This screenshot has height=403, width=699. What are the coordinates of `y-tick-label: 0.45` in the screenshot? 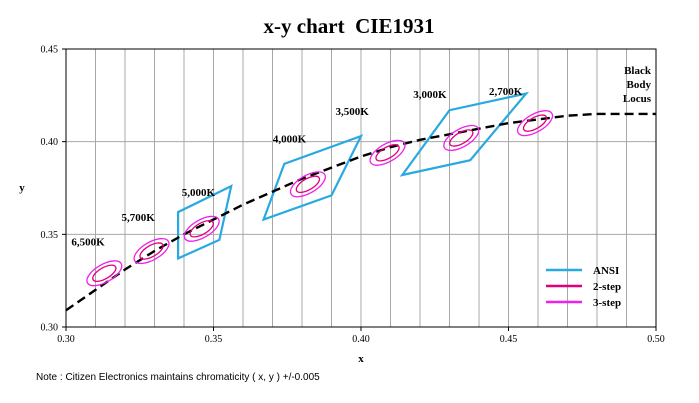 It's located at (50, 50).